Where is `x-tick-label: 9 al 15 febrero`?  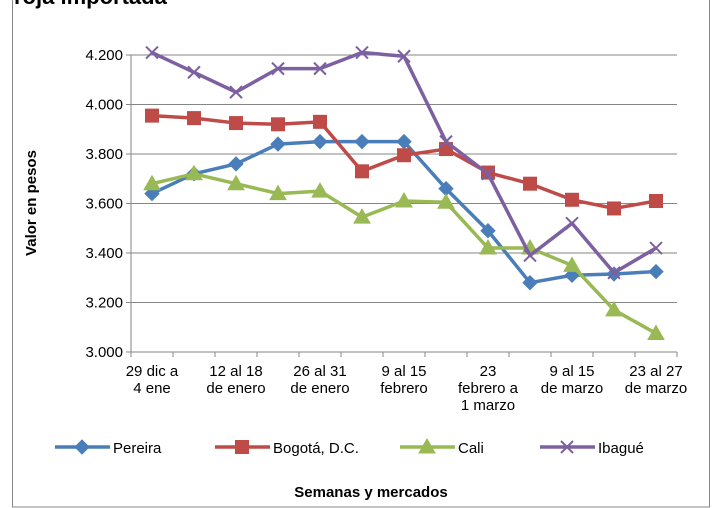 x-tick-label: 9 al 15 febrero is located at coordinates (404, 380).